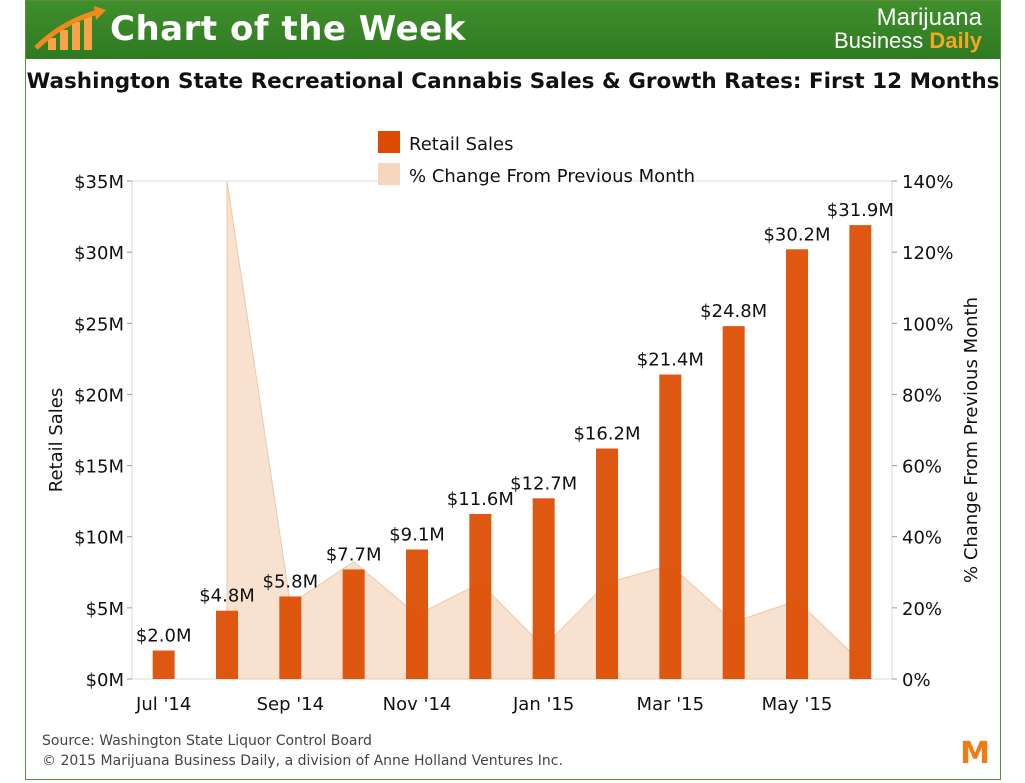 Image resolution: width=1025 pixels, height=783 pixels. I want to click on brand-mark-icon: M, so click(975, 753).